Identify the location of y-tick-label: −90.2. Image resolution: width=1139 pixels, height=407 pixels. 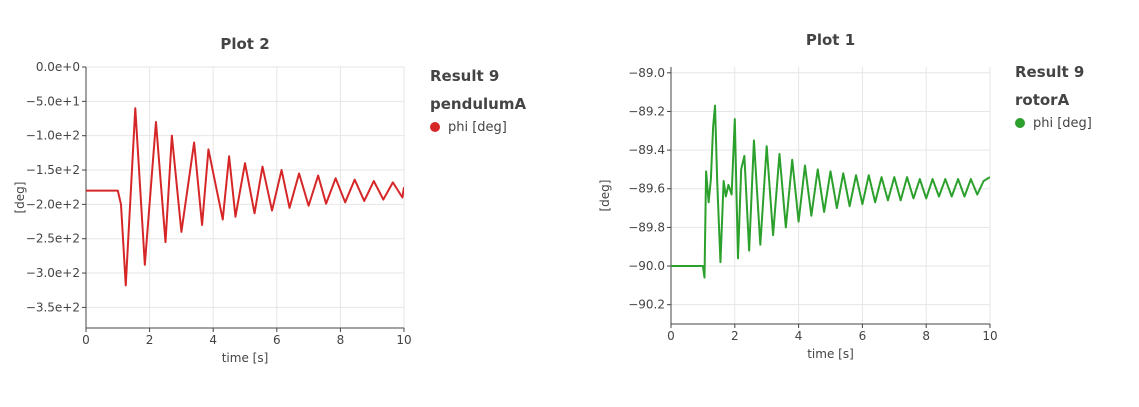
(646, 305).